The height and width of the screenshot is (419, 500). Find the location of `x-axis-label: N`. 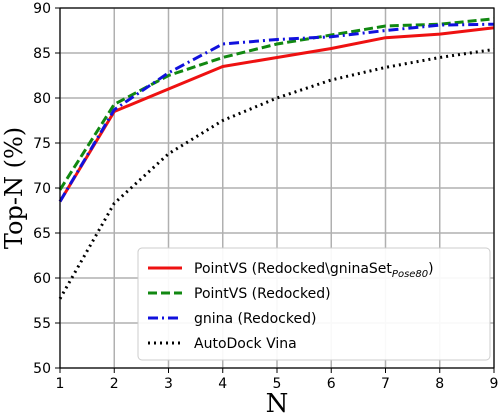

x-axis-label: N is located at coordinates (277, 404).